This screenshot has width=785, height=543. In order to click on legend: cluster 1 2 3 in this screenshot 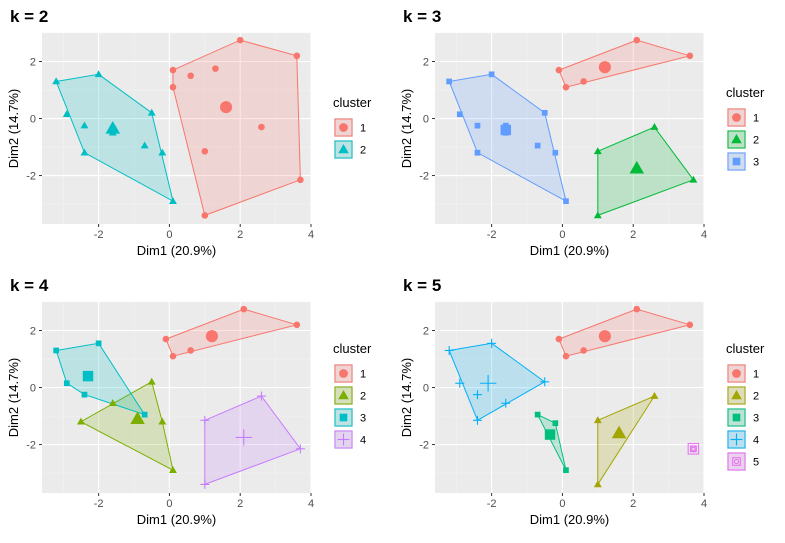, I will do `click(745, 128)`.